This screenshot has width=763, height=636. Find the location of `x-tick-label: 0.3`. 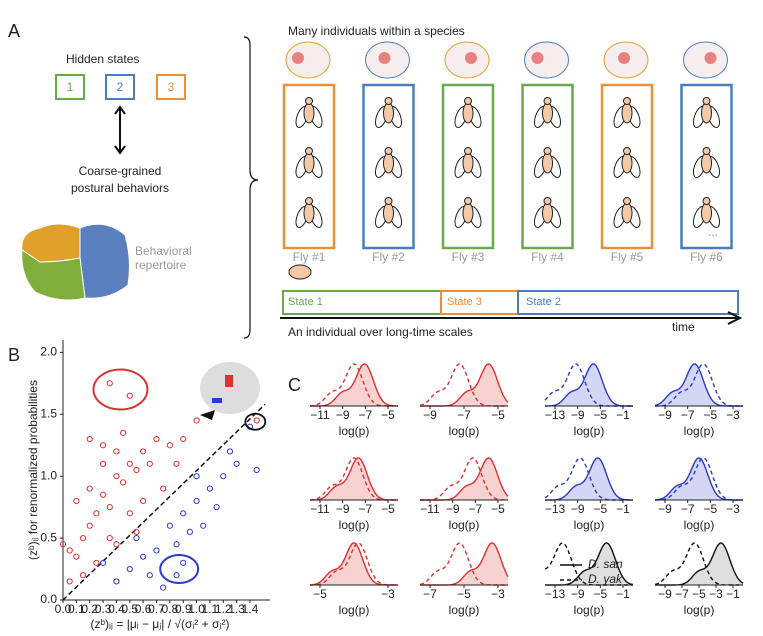

x-tick-label: 0.3 is located at coordinates (103, 609).